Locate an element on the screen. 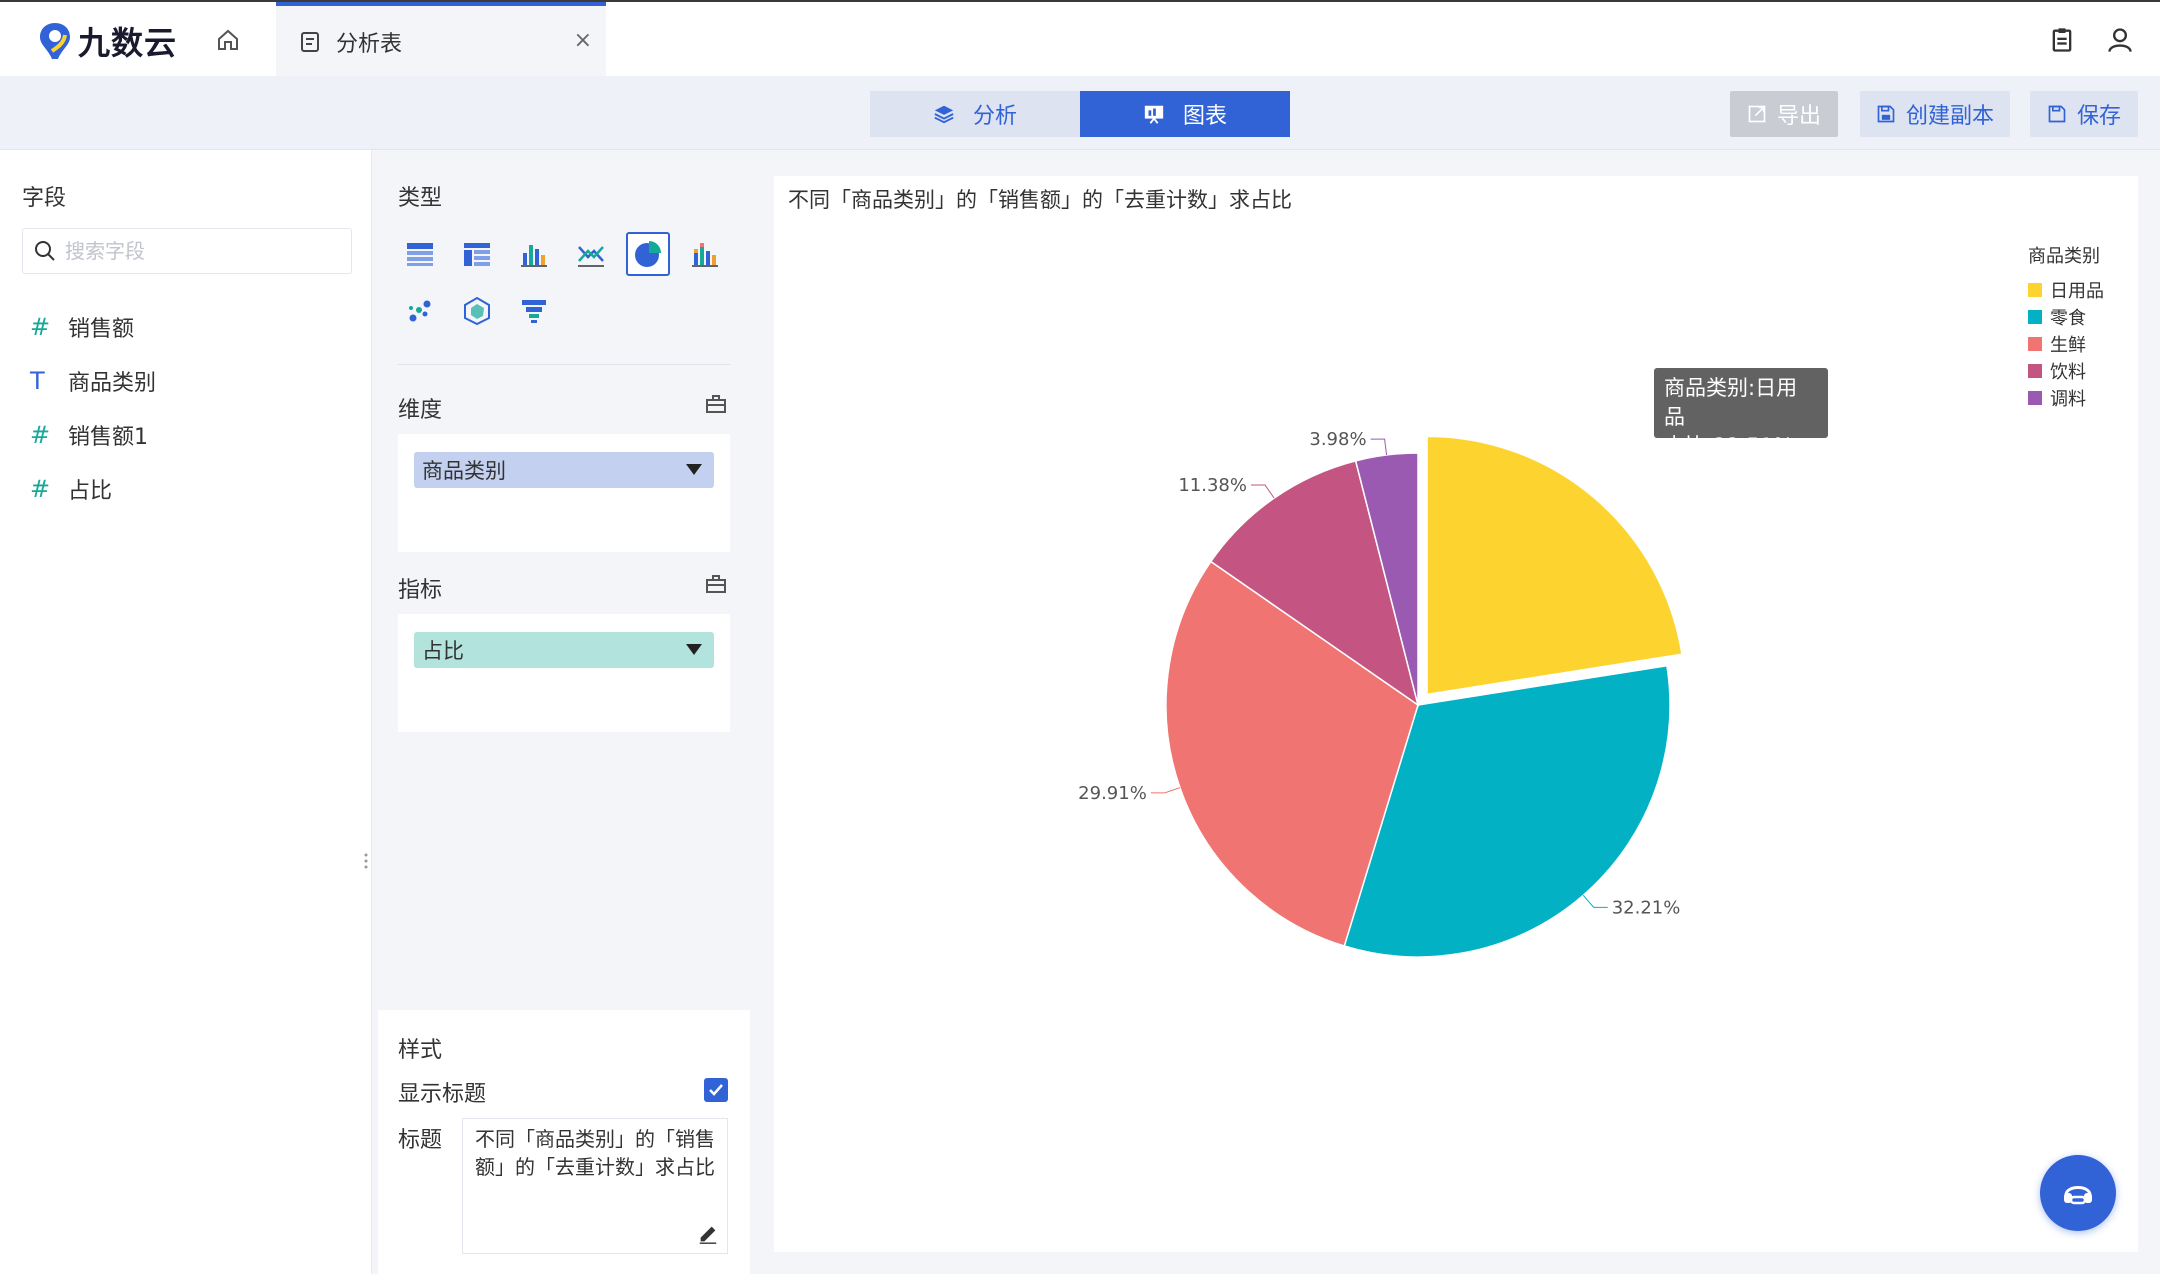 The width and height of the screenshot is (2160, 1274). legend-title: 商品类别 is located at coordinates (2064, 256).